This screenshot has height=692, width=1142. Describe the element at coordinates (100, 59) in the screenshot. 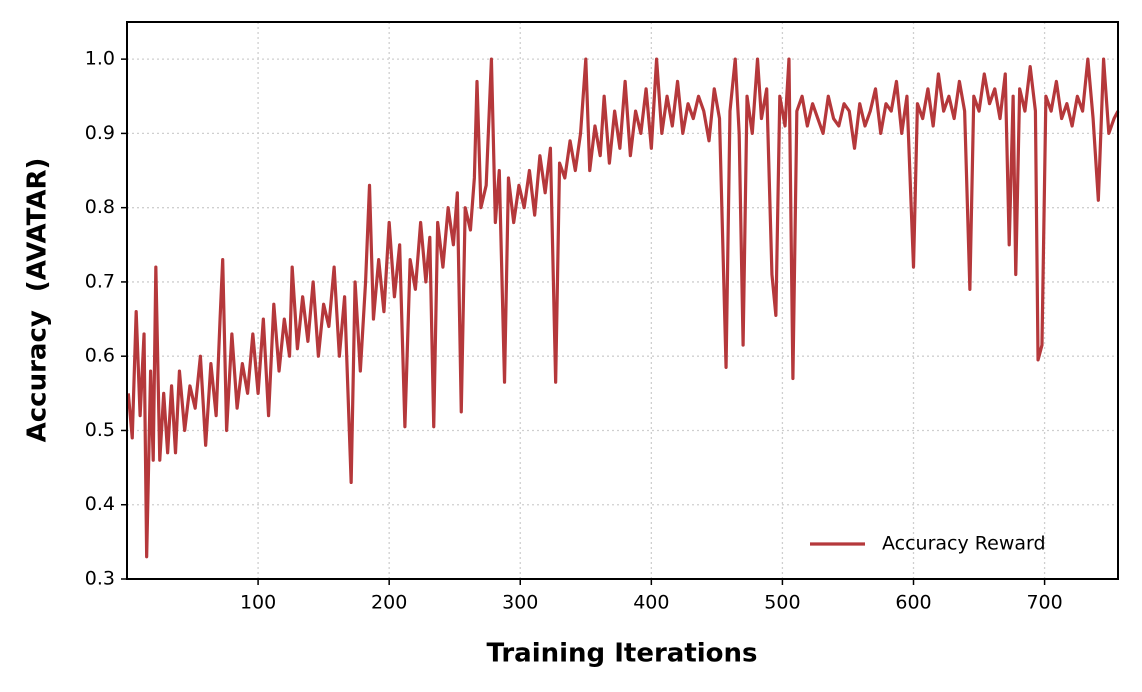

I see `y-tick-label: 1.0` at that location.